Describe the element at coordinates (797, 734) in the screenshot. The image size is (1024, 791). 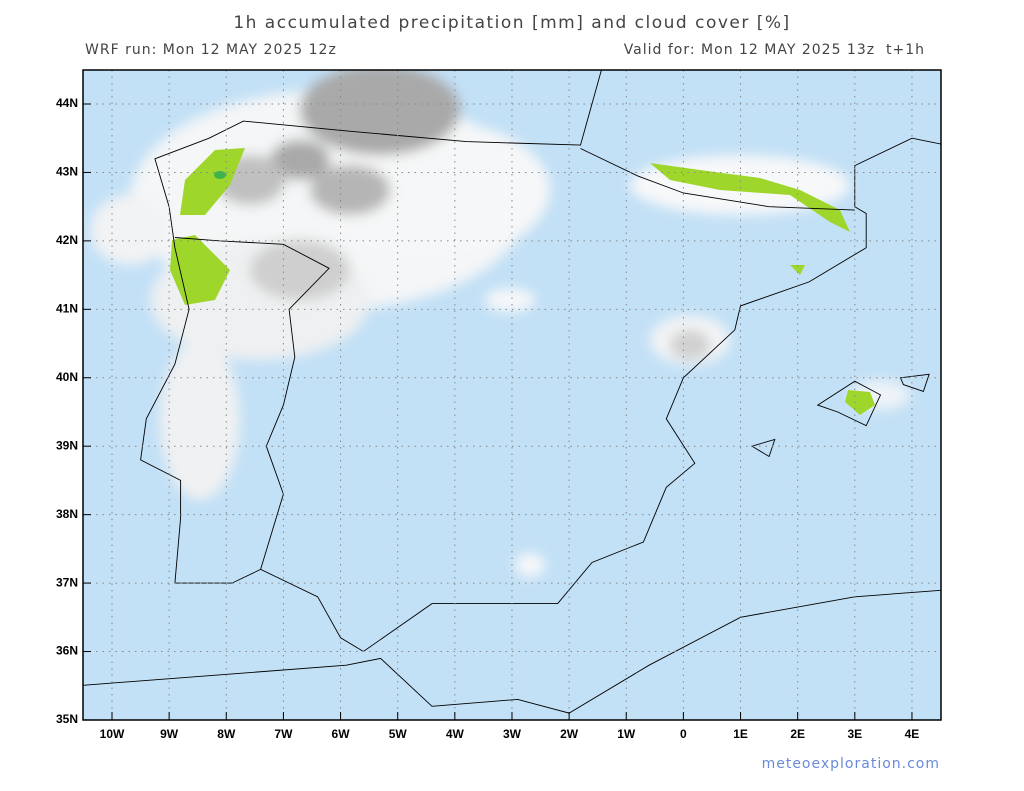
I see `lon-label: 2E` at that location.